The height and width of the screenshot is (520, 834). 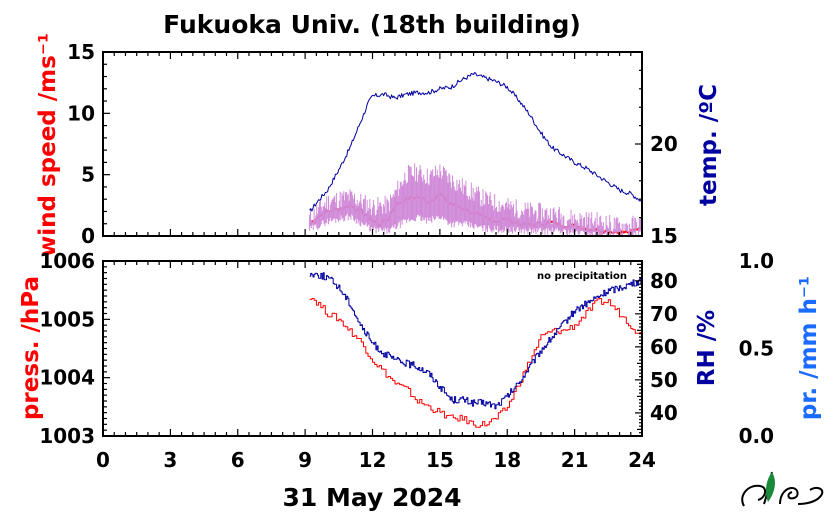 I want to click on precip-tick-label: 0.5, so click(x=756, y=349).